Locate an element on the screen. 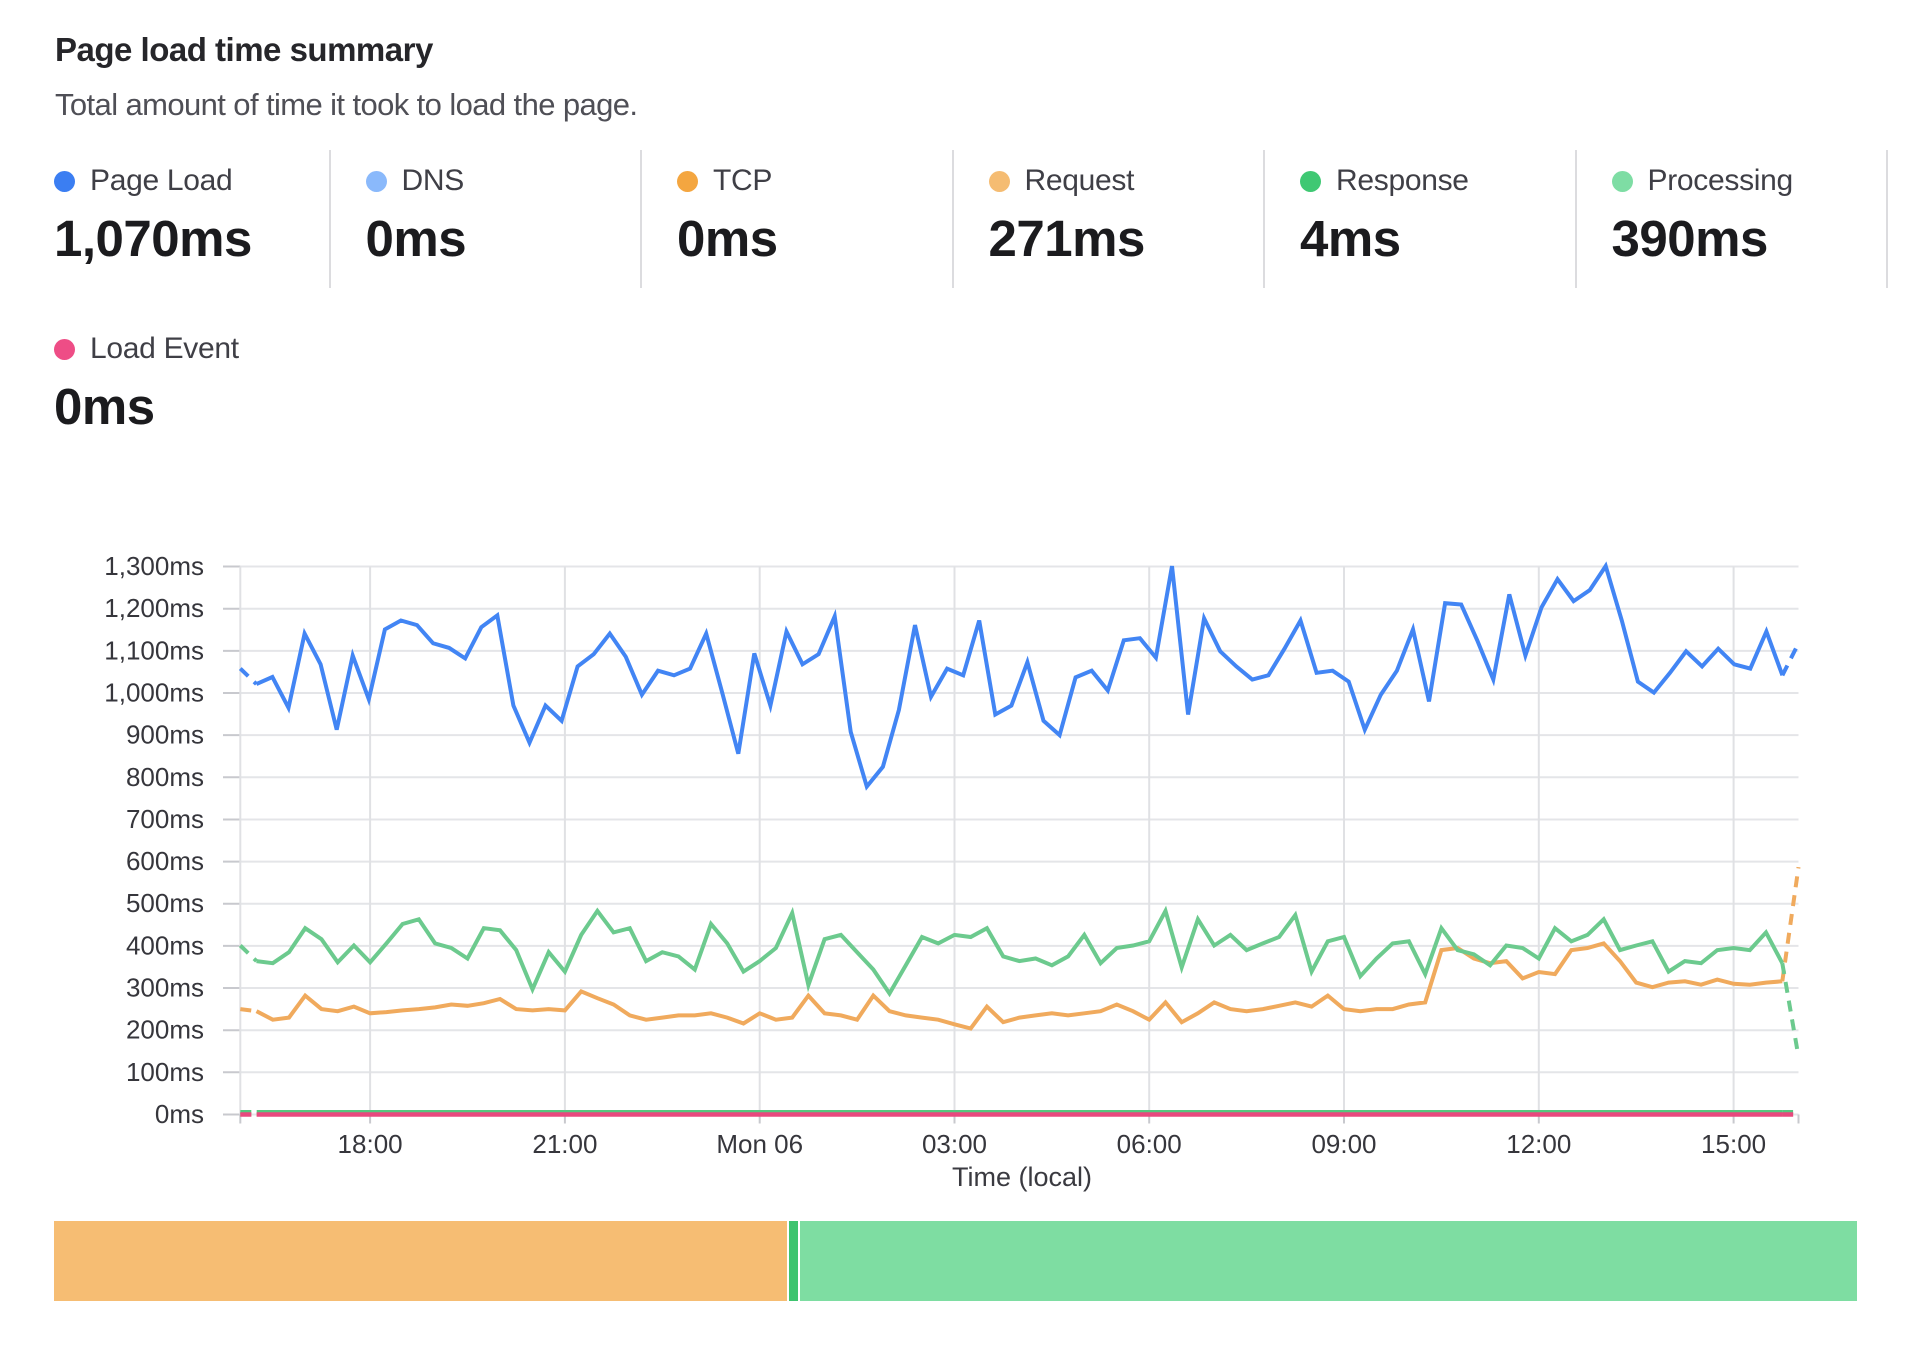 The width and height of the screenshot is (1910, 1352). svg-text: 12:00 is located at coordinates (1538, 1144).